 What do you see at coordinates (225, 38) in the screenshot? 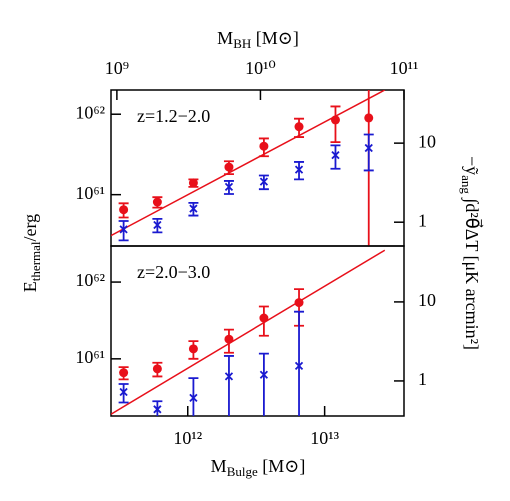
I see `x2-axis-label-main: M` at bounding box center [225, 38].